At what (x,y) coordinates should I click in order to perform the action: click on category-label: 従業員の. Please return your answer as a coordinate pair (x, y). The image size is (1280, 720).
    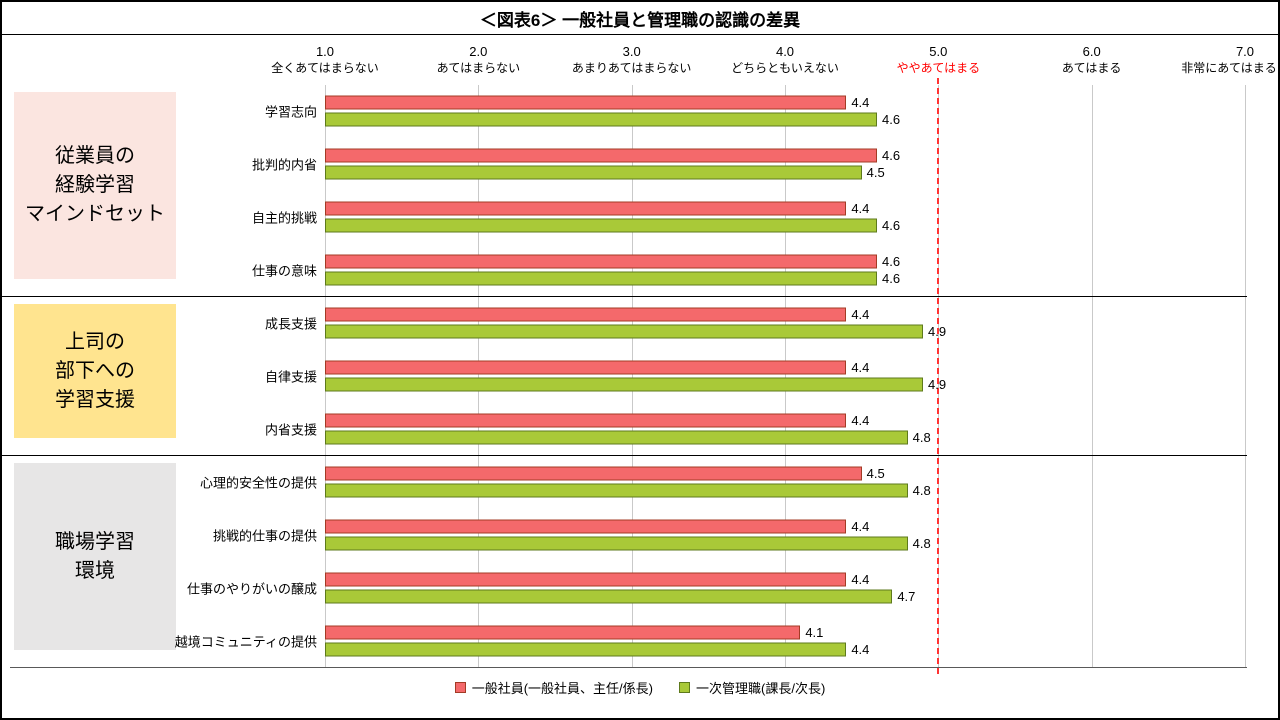
    Looking at the image, I should click on (95, 155).